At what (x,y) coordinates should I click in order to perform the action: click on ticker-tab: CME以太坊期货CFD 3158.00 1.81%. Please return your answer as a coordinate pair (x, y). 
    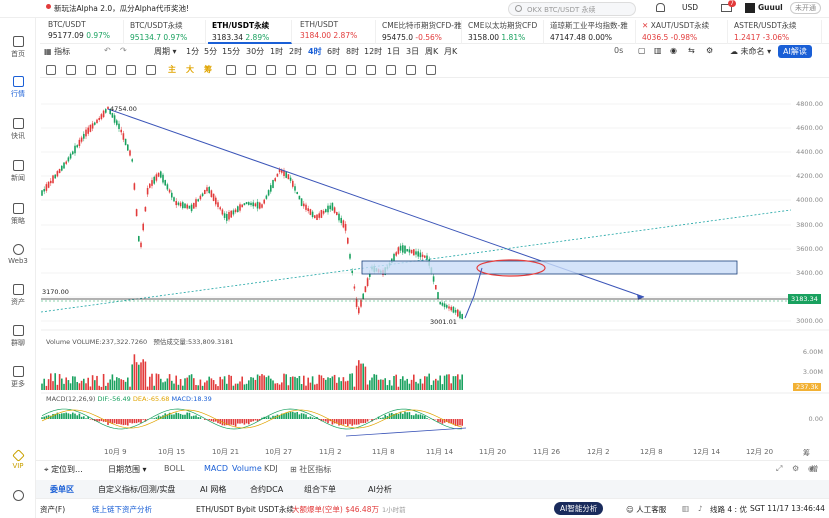
    Looking at the image, I should click on (504, 32).